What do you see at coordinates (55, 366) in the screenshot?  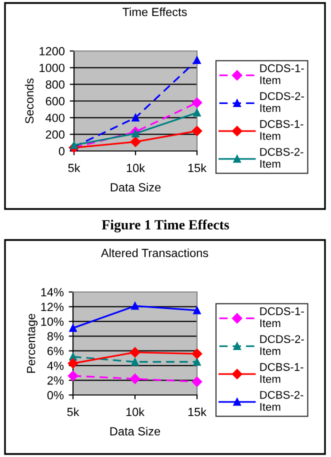 I see `y-tick-label: 4%` at bounding box center [55, 366].